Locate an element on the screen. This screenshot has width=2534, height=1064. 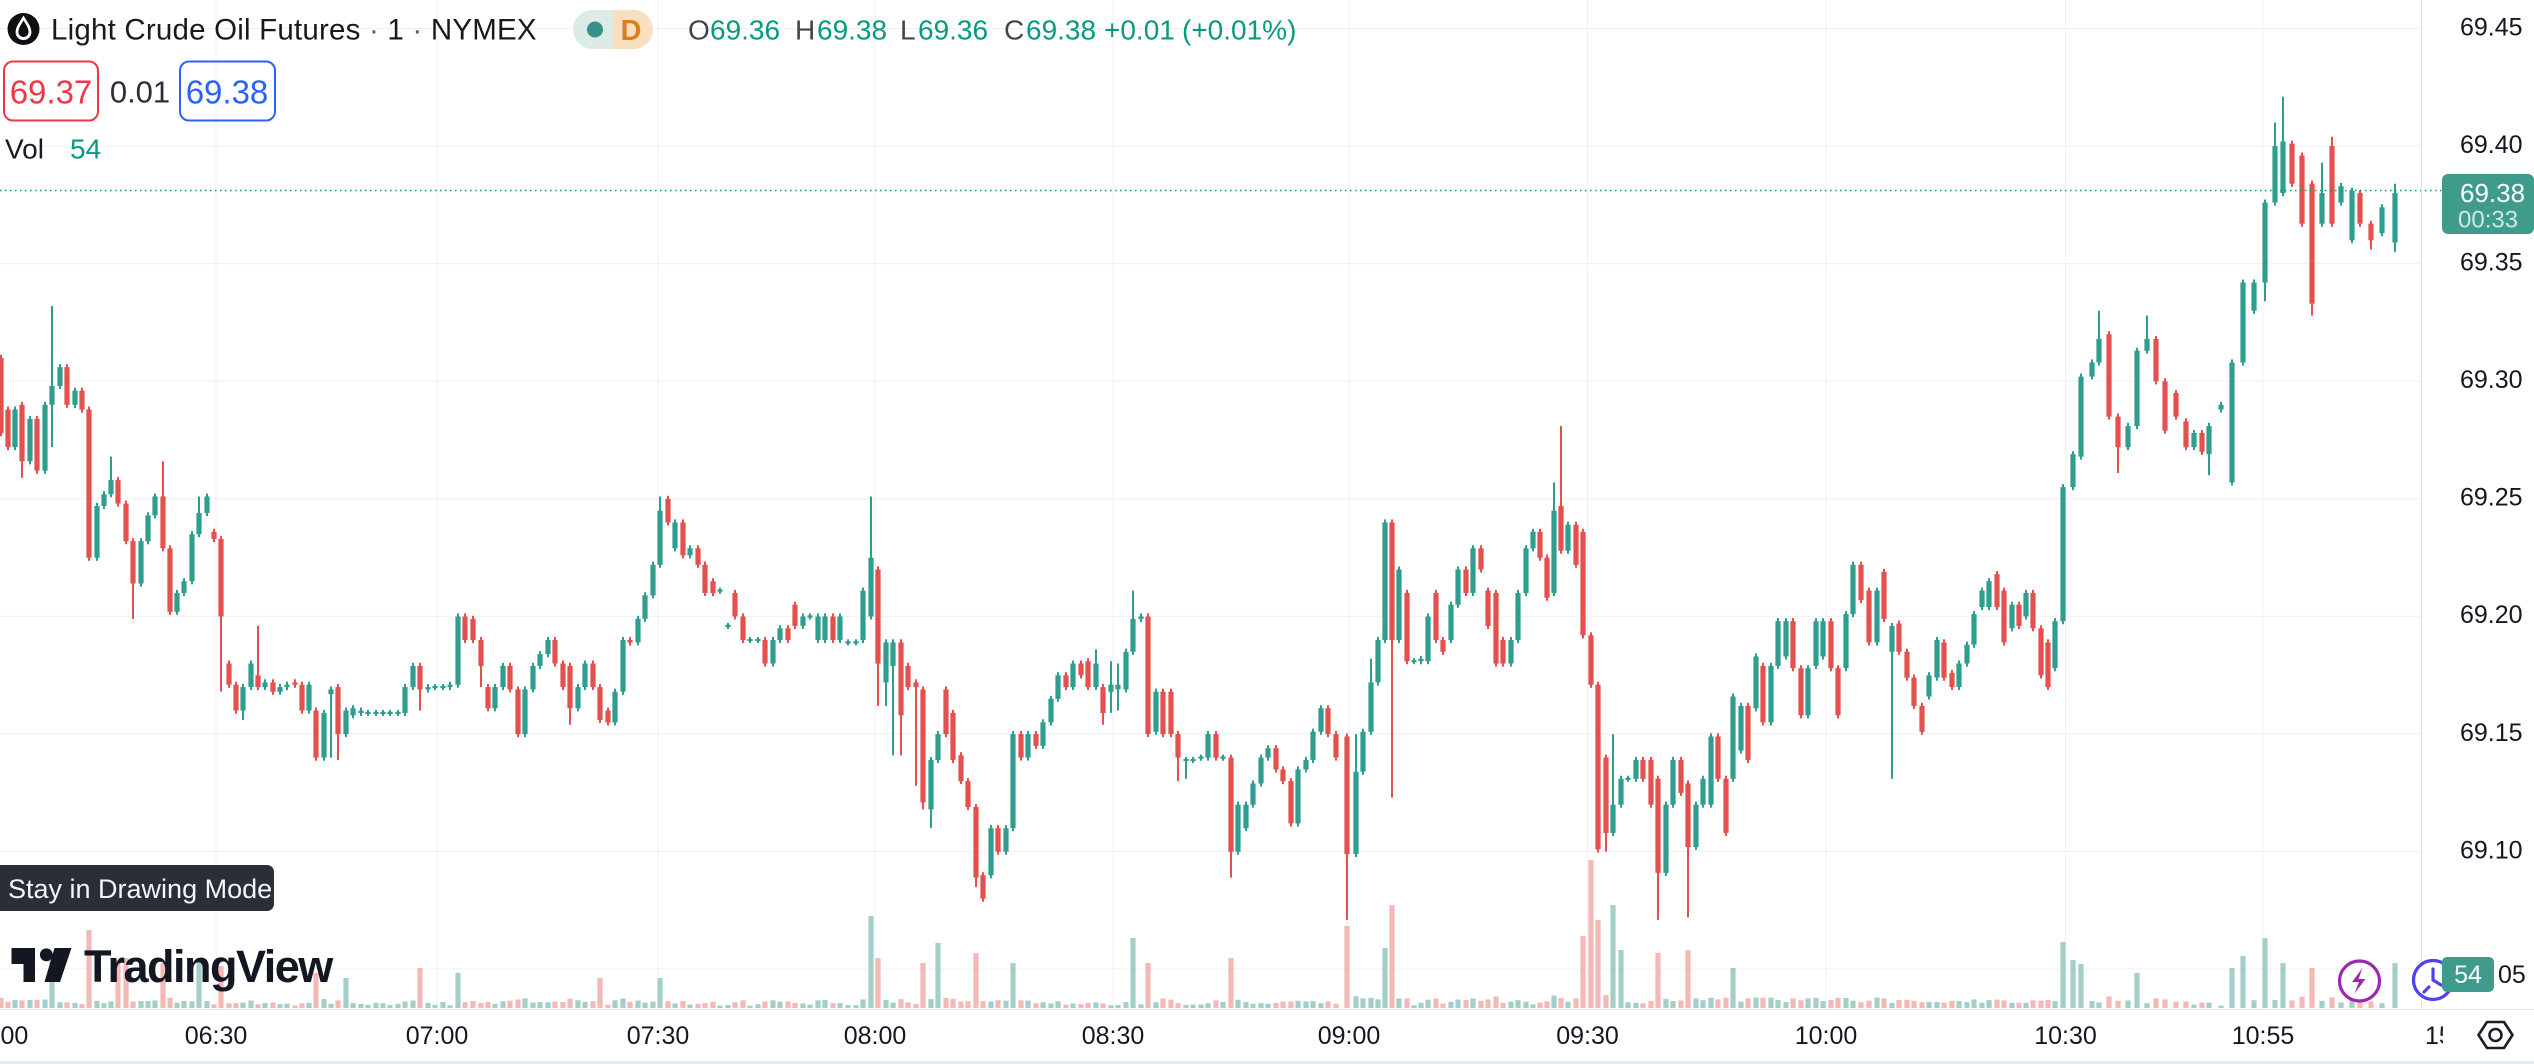
svg-text: 69.15 is located at coordinates (2491, 733).